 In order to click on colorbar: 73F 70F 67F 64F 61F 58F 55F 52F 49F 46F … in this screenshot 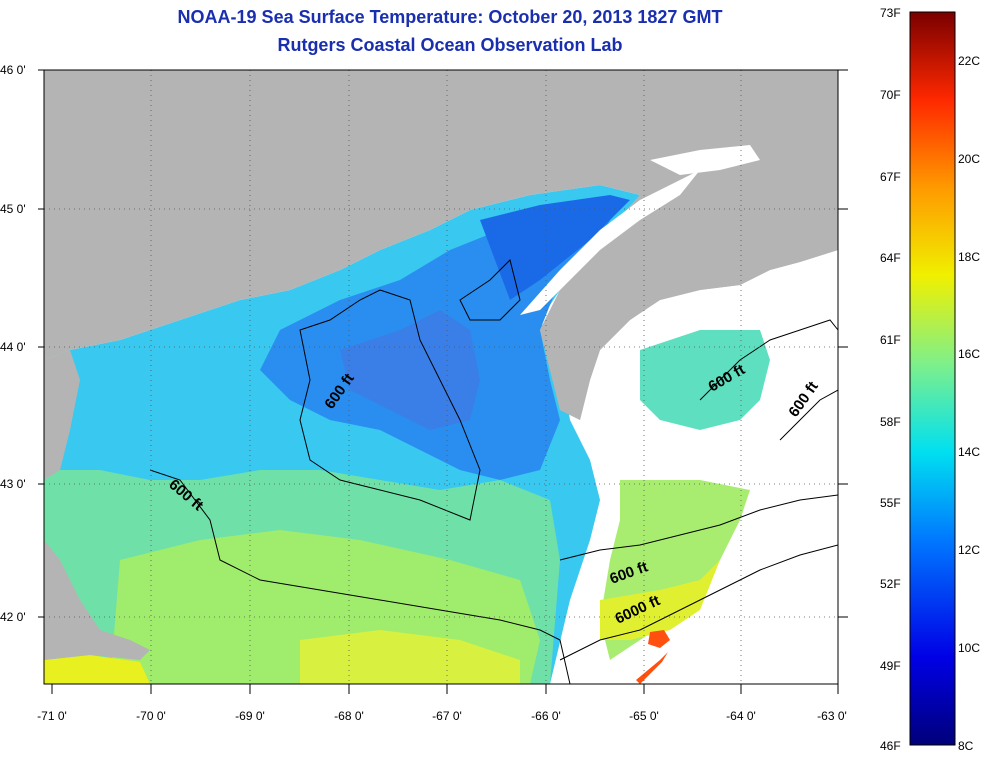, I will do `click(930, 379)`.